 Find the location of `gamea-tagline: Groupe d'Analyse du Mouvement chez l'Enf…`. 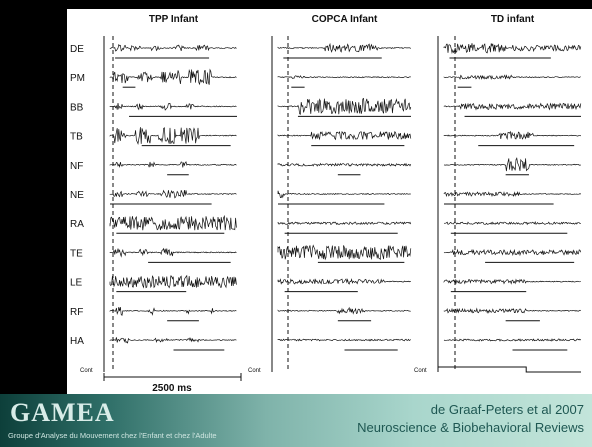

gamea-tagline: Groupe d'Analyse du Mouvement chez l'Enf… is located at coordinates (112, 435).